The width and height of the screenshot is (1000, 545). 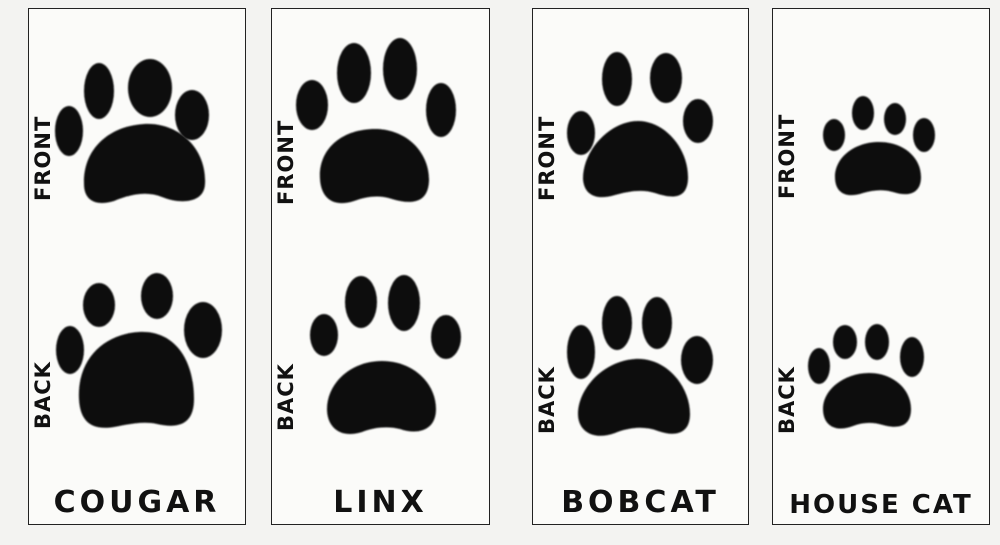 What do you see at coordinates (132, 131) in the screenshot?
I see `cougar-front-print` at bounding box center [132, 131].